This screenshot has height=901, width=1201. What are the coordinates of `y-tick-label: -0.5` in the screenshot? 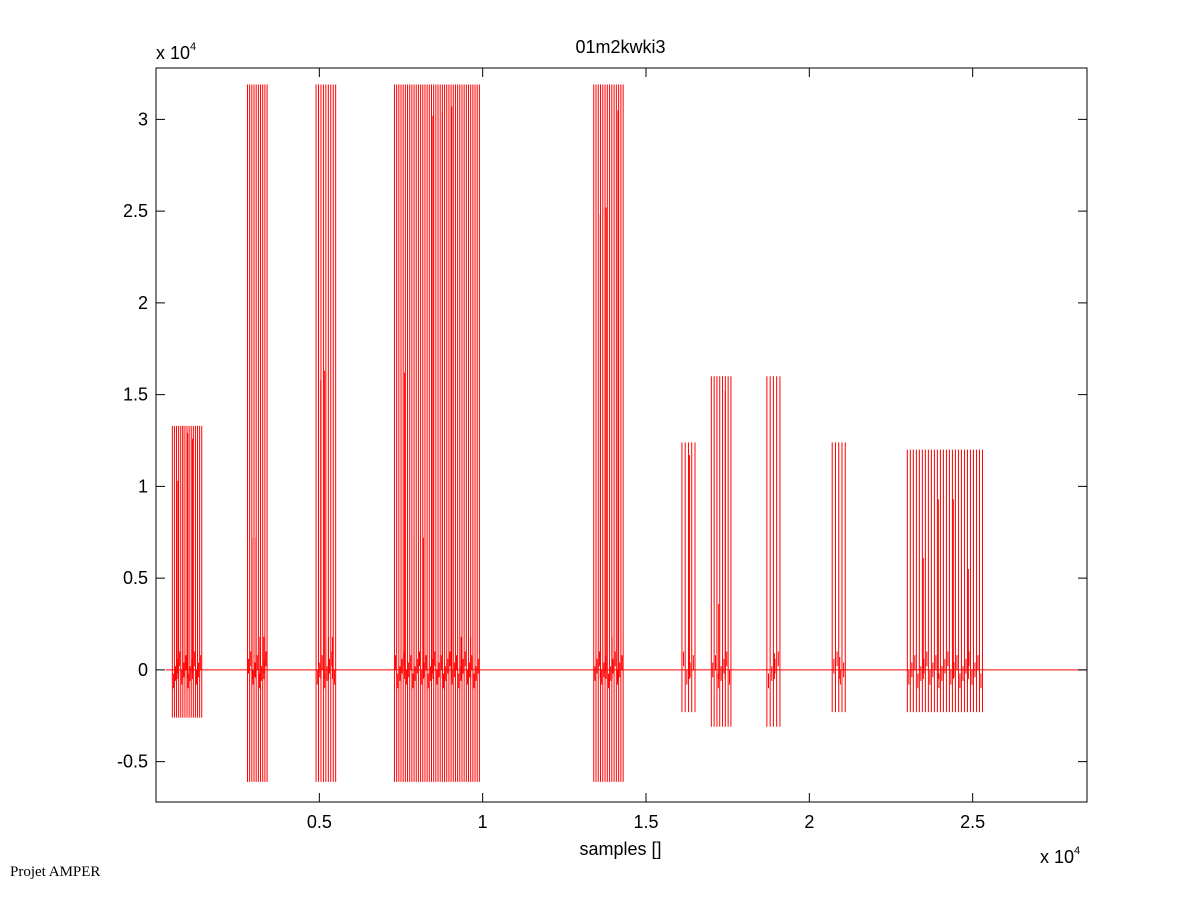 It's located at (132, 762).